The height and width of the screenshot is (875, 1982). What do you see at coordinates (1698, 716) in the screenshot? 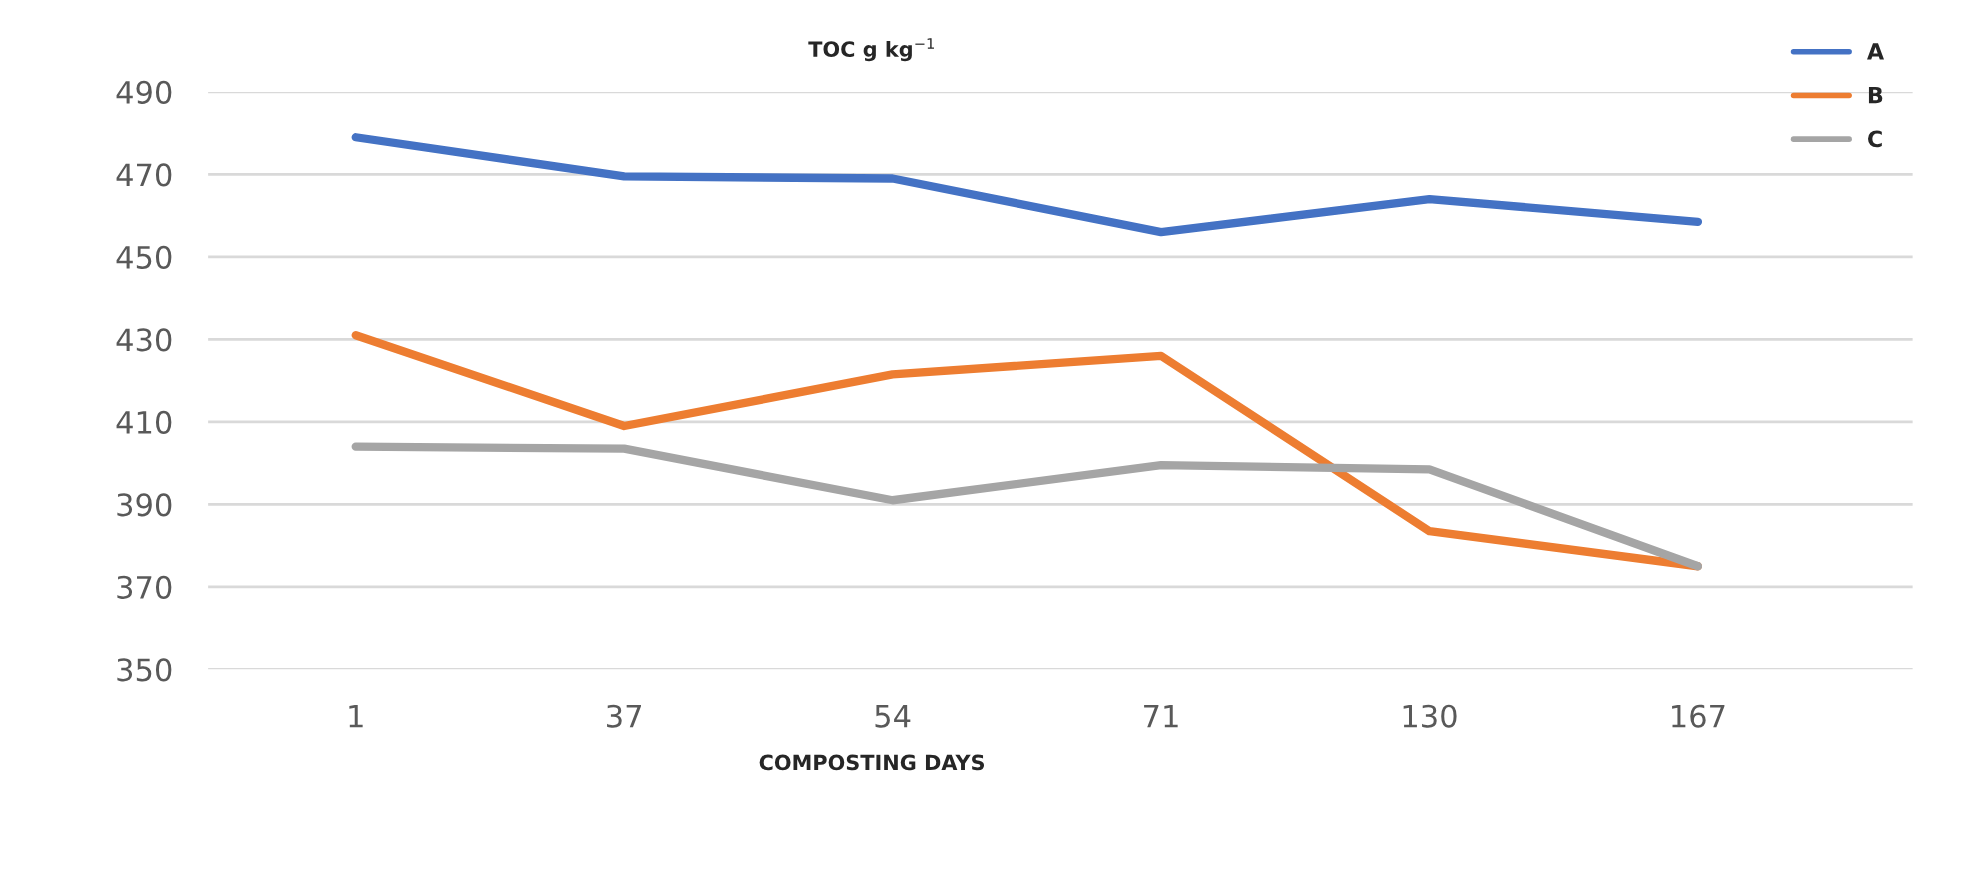
I see `x-tick-label: 167` at bounding box center [1698, 716].